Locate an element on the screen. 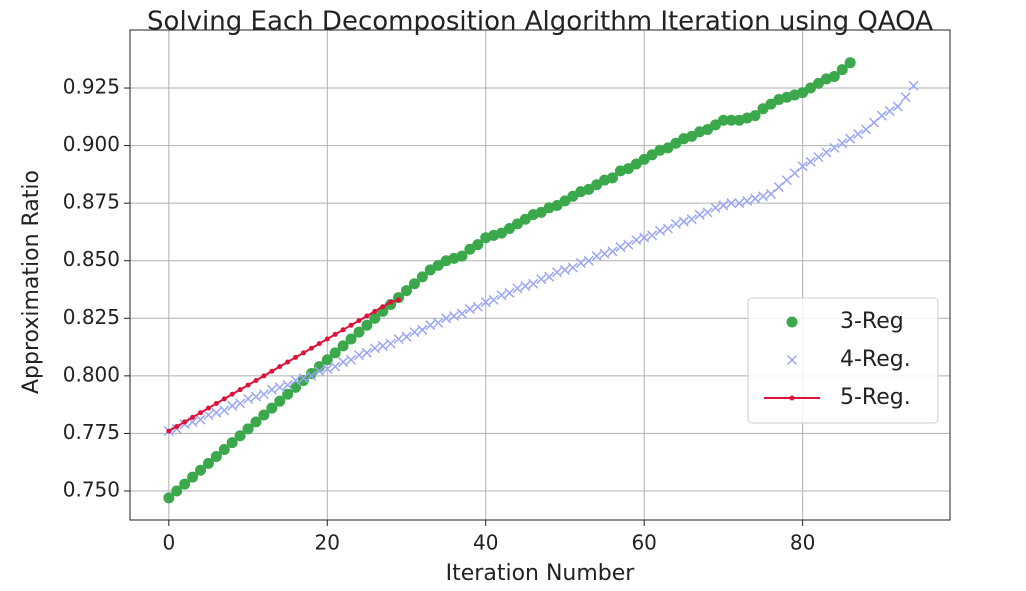 Image resolution: width=1026 pixels, height=591 pixels. y-tick-label: 0.850 is located at coordinates (91, 259).